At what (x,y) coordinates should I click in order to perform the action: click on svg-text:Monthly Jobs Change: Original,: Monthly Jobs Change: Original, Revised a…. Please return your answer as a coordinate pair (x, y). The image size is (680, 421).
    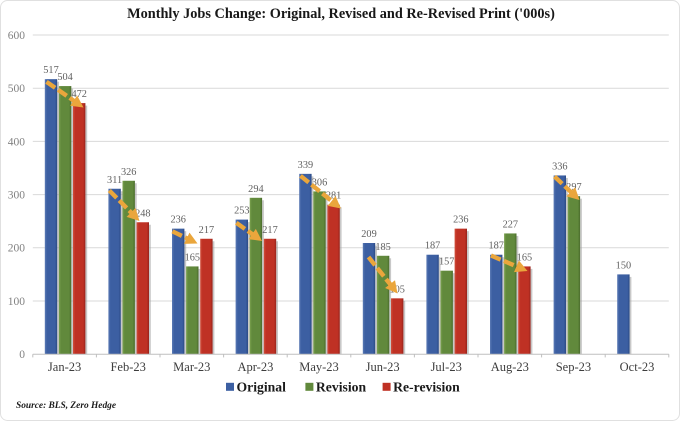
    Looking at the image, I should click on (341, 14).